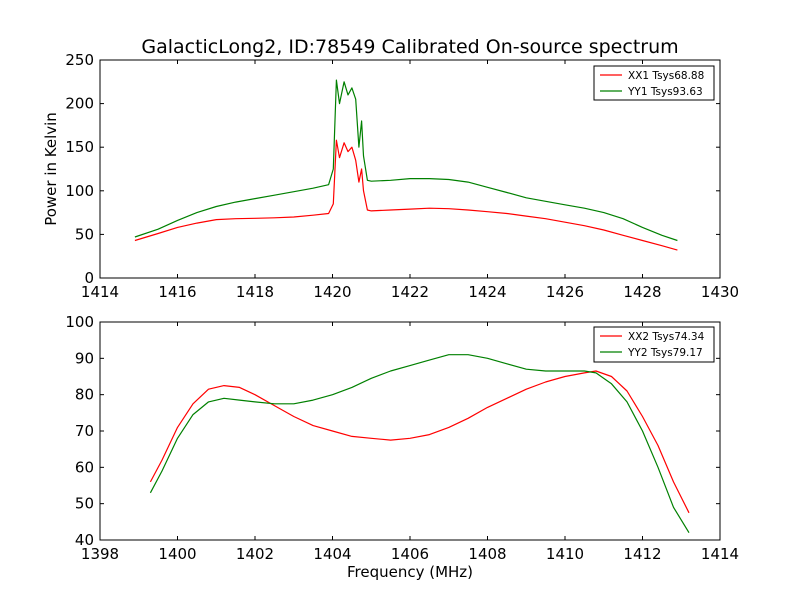 Image resolution: width=800 pixels, height=600 pixels. What do you see at coordinates (642, 292) in the screenshot?
I see `x-tick-label: 1428` at bounding box center [642, 292].